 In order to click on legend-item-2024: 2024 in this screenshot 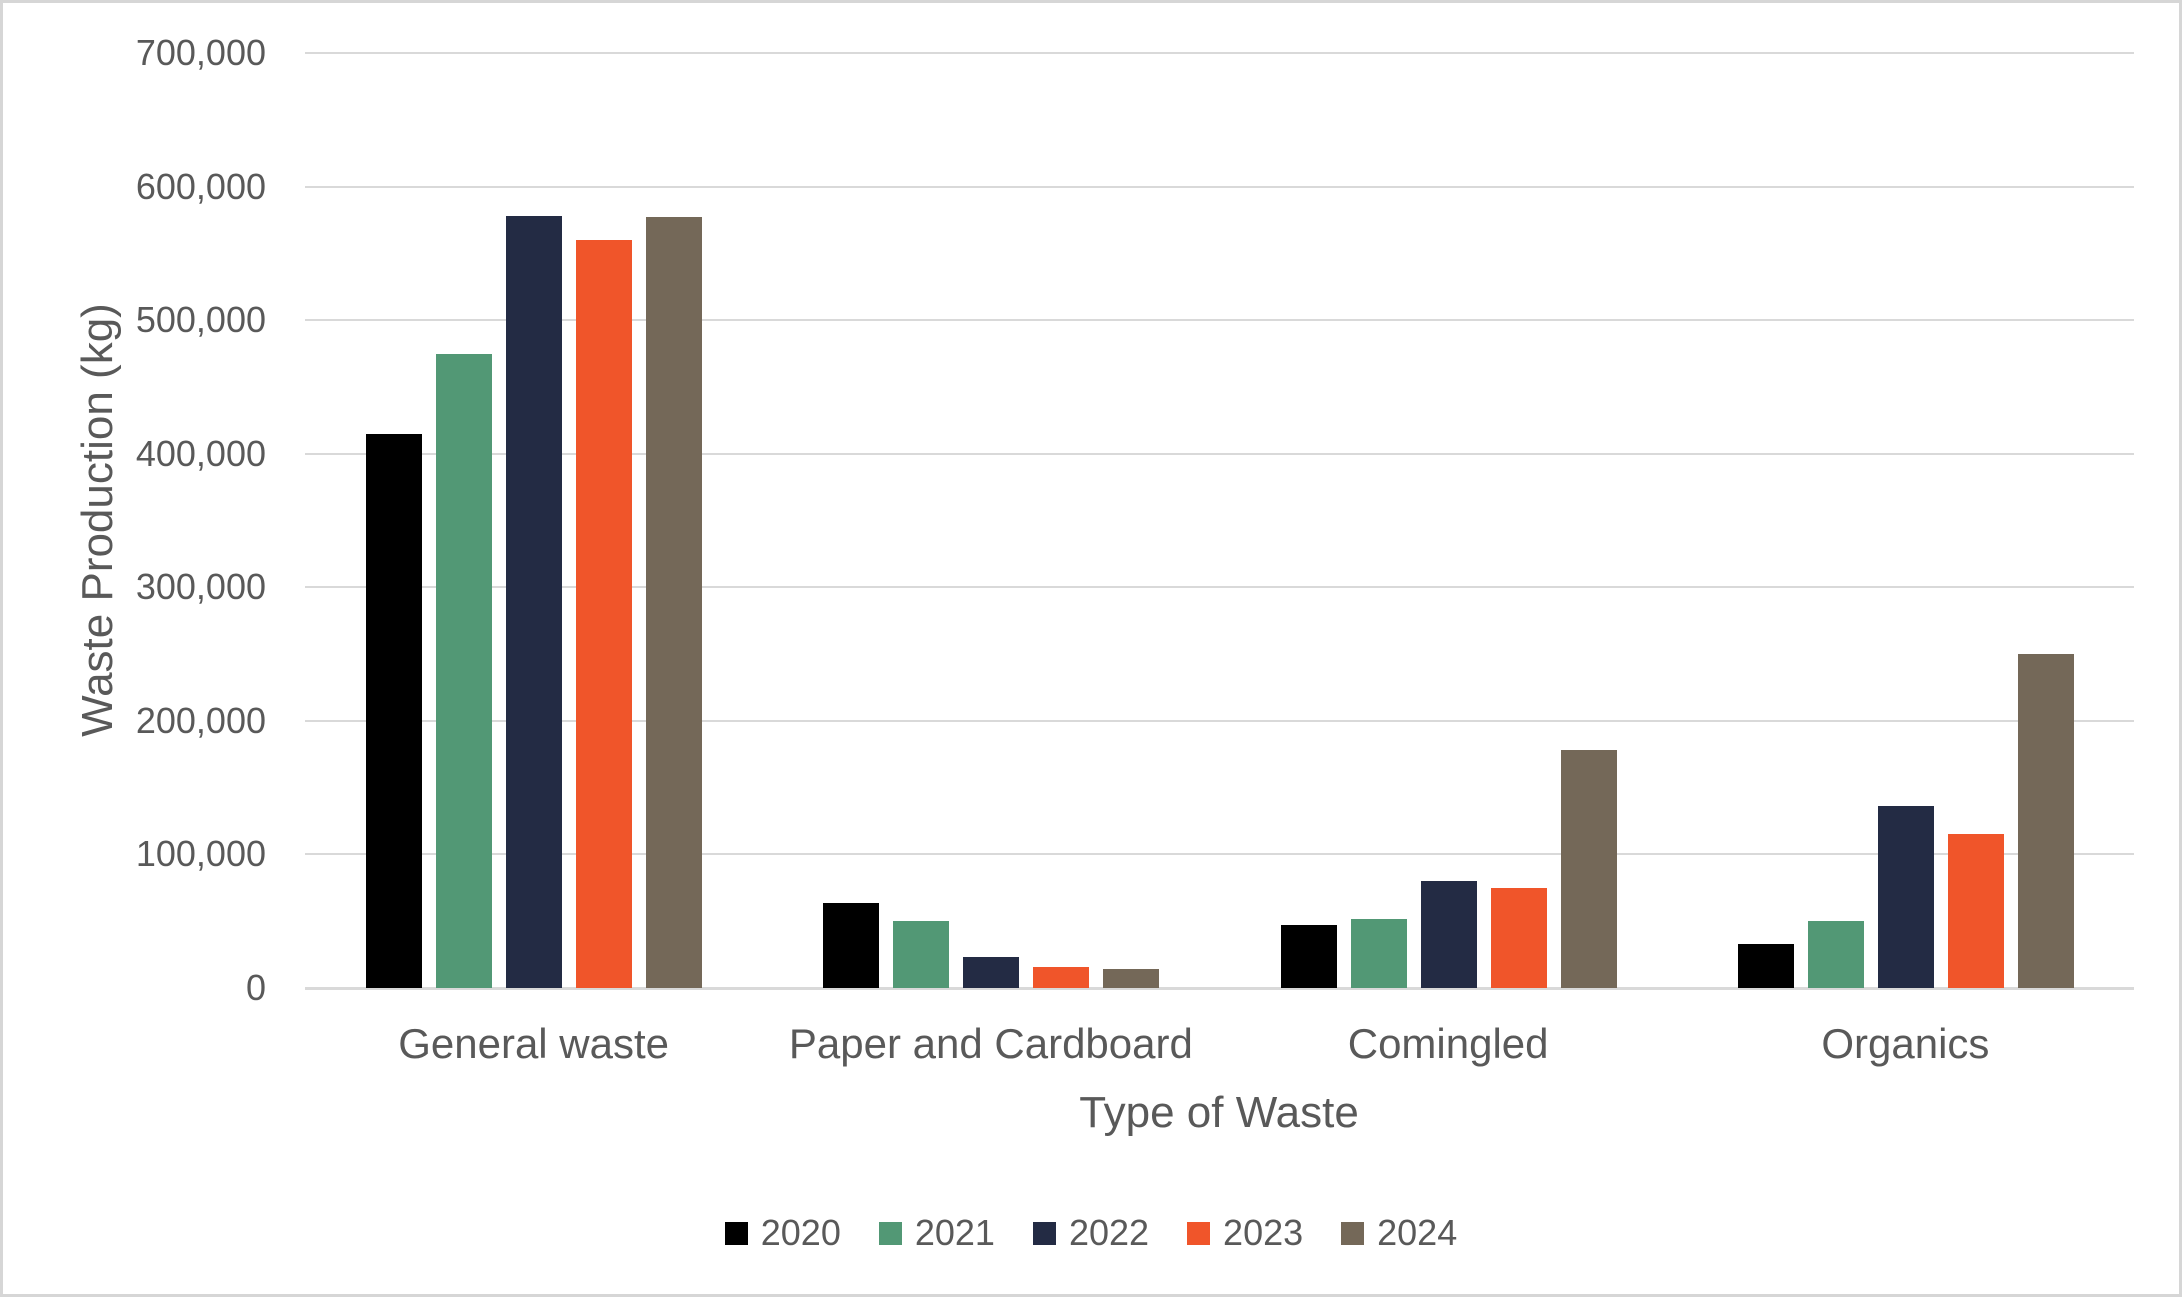, I will do `click(1399, 1233)`.